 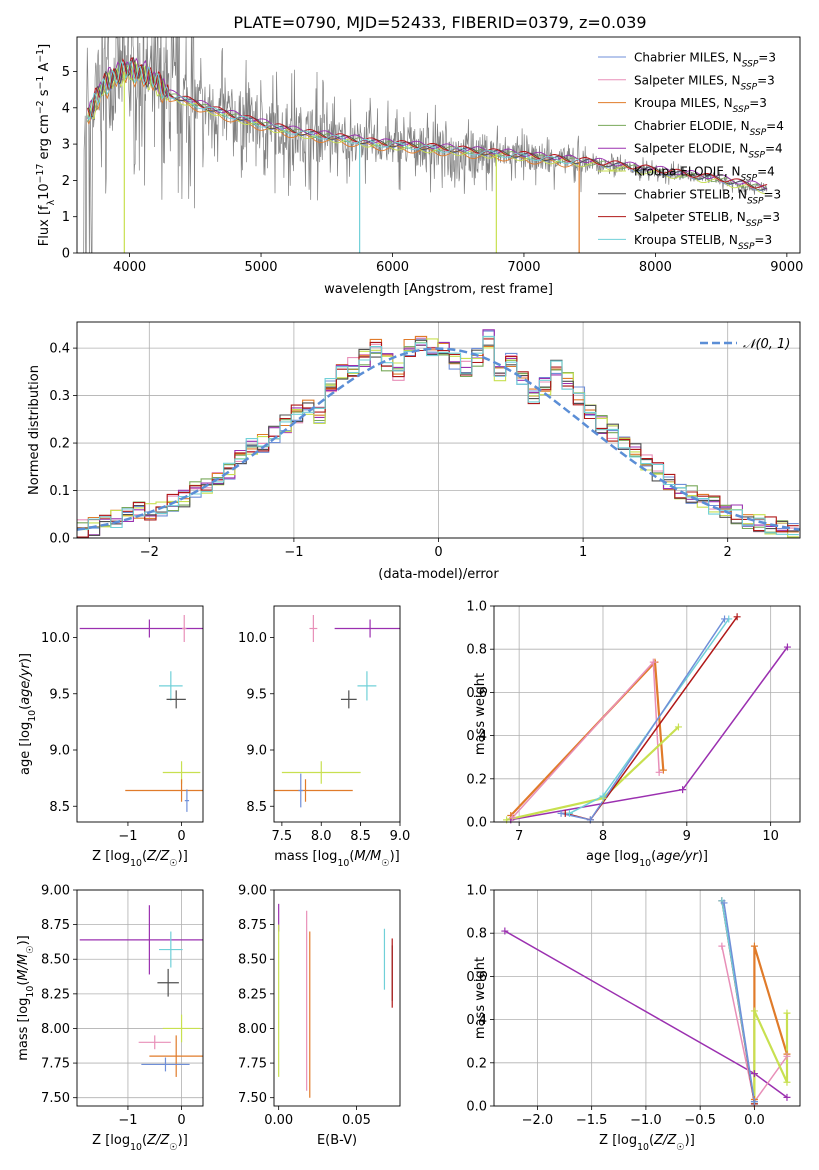 I want to click on legend-label: Kroupa MILES, NSSP=3, so click(x=700, y=105).